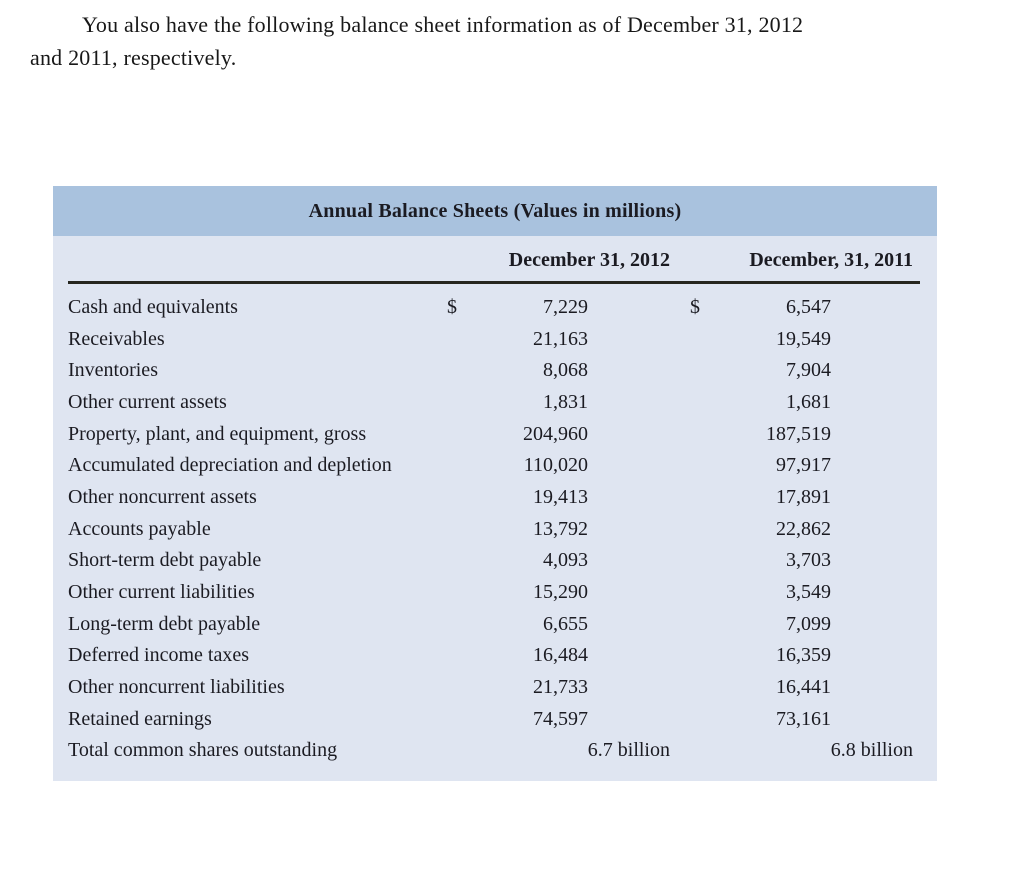 The width and height of the screenshot is (1024, 869). I want to click on value-2012: 204,960, so click(555, 433).